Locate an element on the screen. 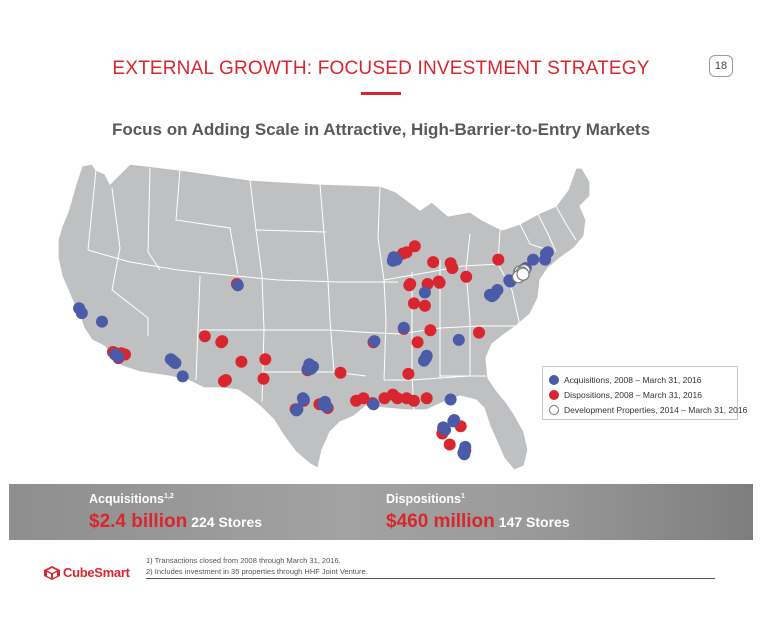 Image resolution: width=762 pixels, height=635 pixels. cubesmart-logo: CubeSmart is located at coordinates (87, 572).